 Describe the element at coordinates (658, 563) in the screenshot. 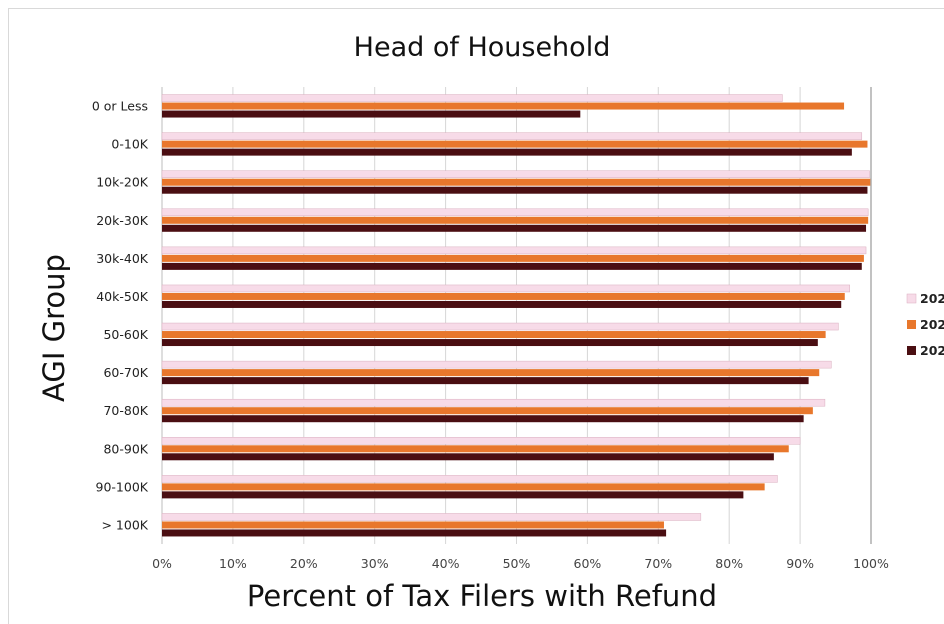

I see `x-tick-label: 70%` at that location.